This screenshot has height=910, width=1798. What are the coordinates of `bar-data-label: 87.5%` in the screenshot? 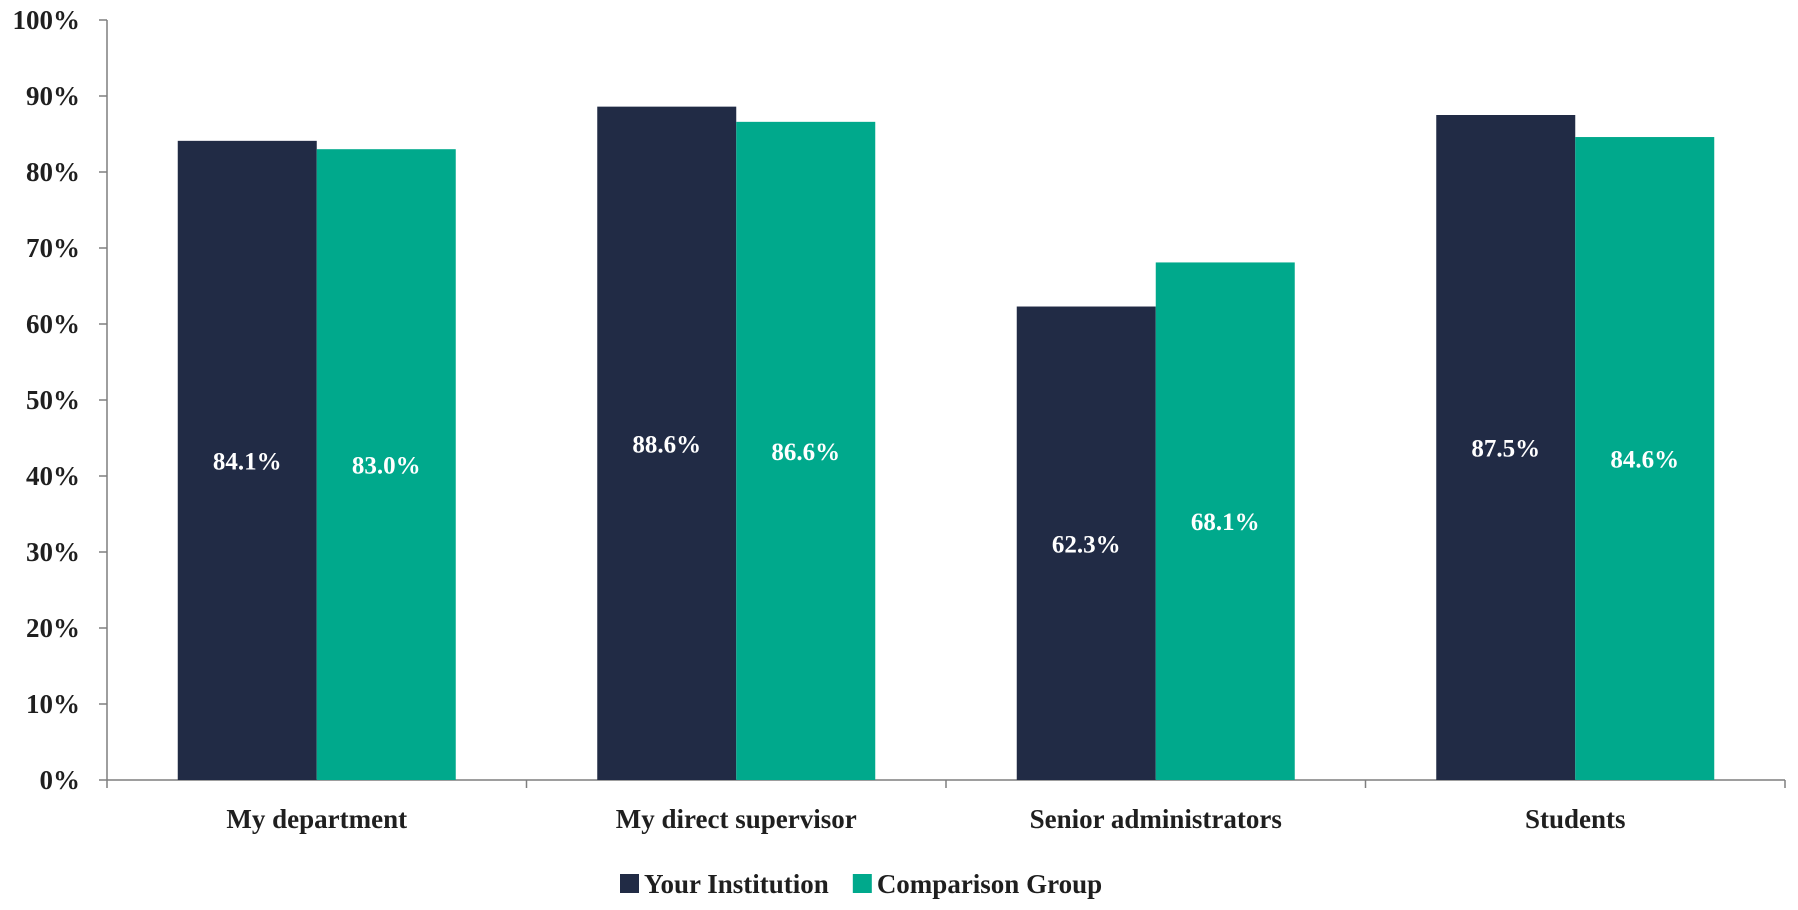 It's located at (1505, 449).